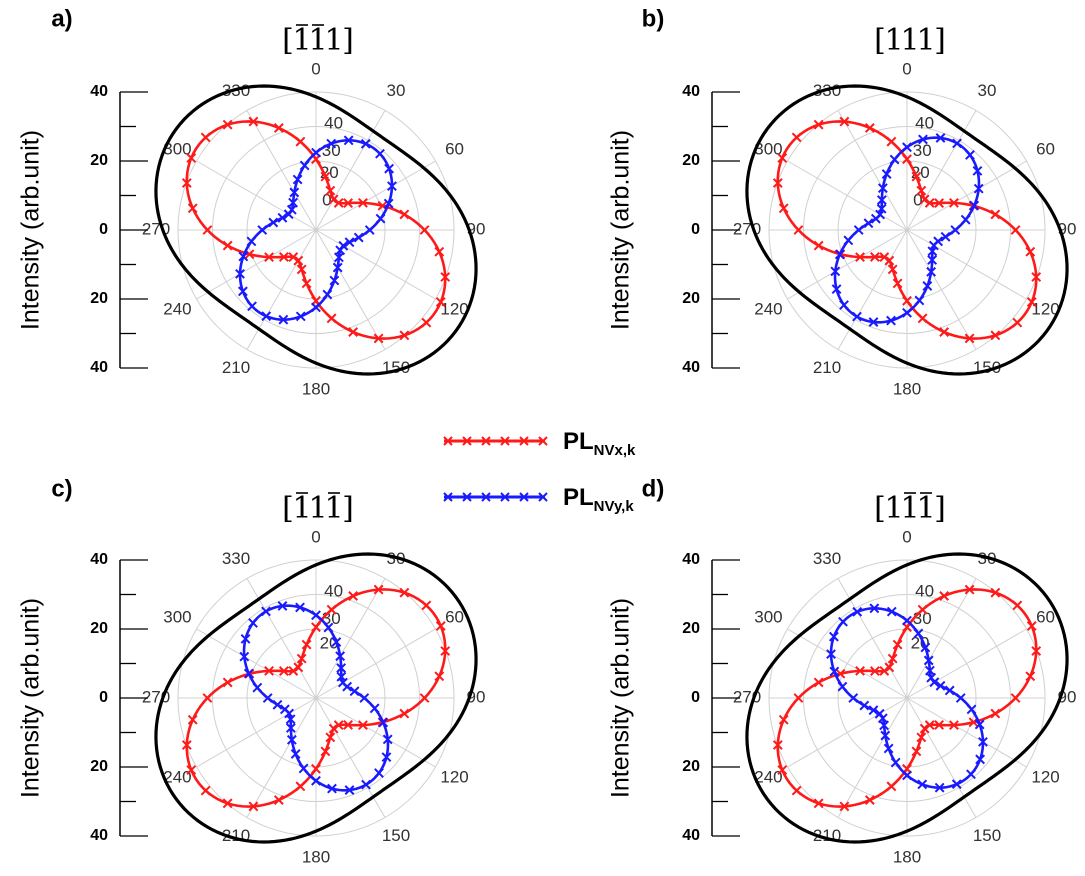  I want to click on panel-label: c), so click(61, 488).